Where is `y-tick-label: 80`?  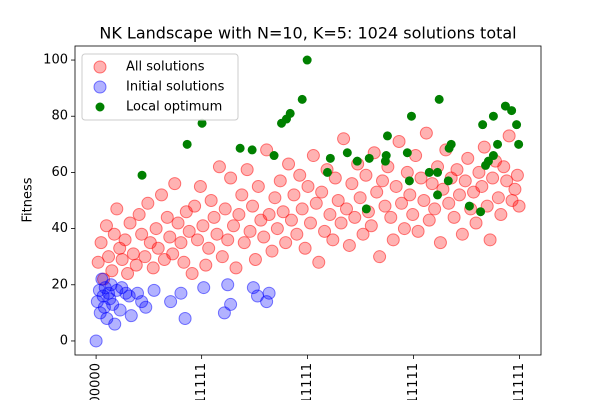
y-tick-label: 80 is located at coordinates (59, 116).